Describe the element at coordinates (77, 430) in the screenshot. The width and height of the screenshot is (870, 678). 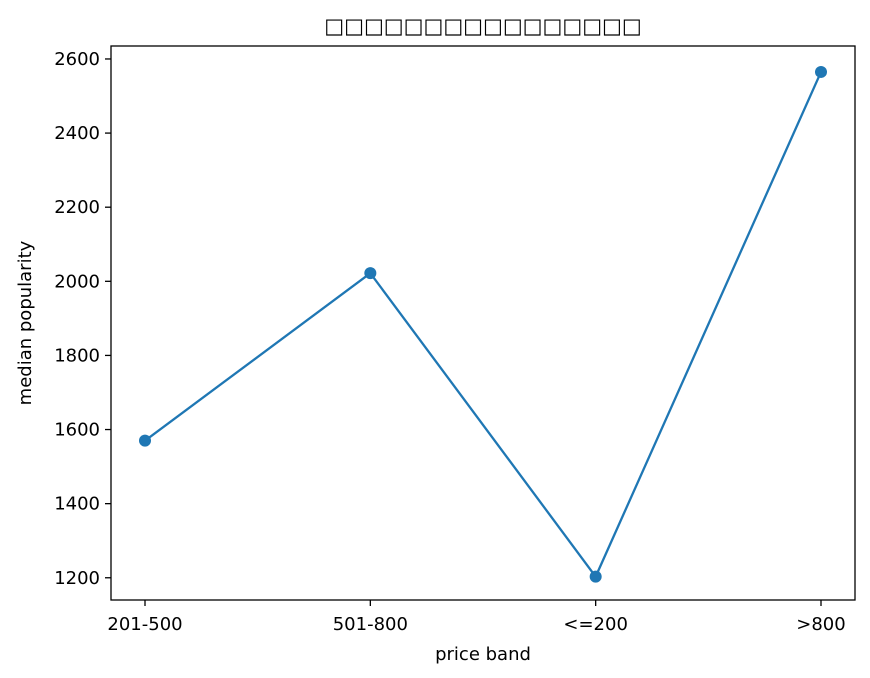
I see `y-tick-label: 1600` at that location.